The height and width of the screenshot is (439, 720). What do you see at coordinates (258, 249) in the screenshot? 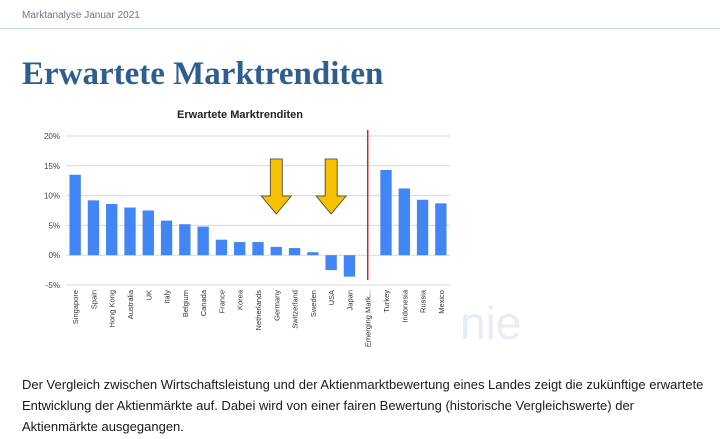
I see `bar-netherlands` at bounding box center [258, 249].